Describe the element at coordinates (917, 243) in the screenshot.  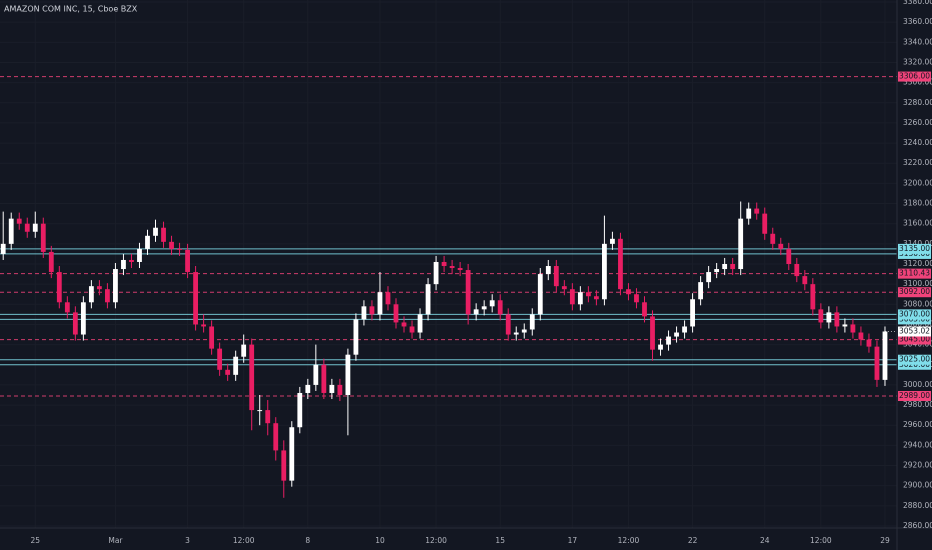
I see `y-tick-label: 3140.00` at that location.